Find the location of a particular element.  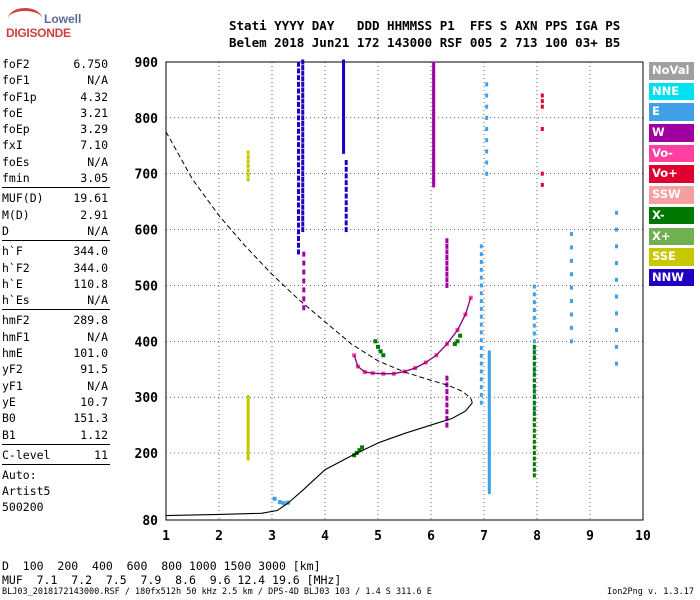

x-tick-label: 7 is located at coordinates (484, 536).